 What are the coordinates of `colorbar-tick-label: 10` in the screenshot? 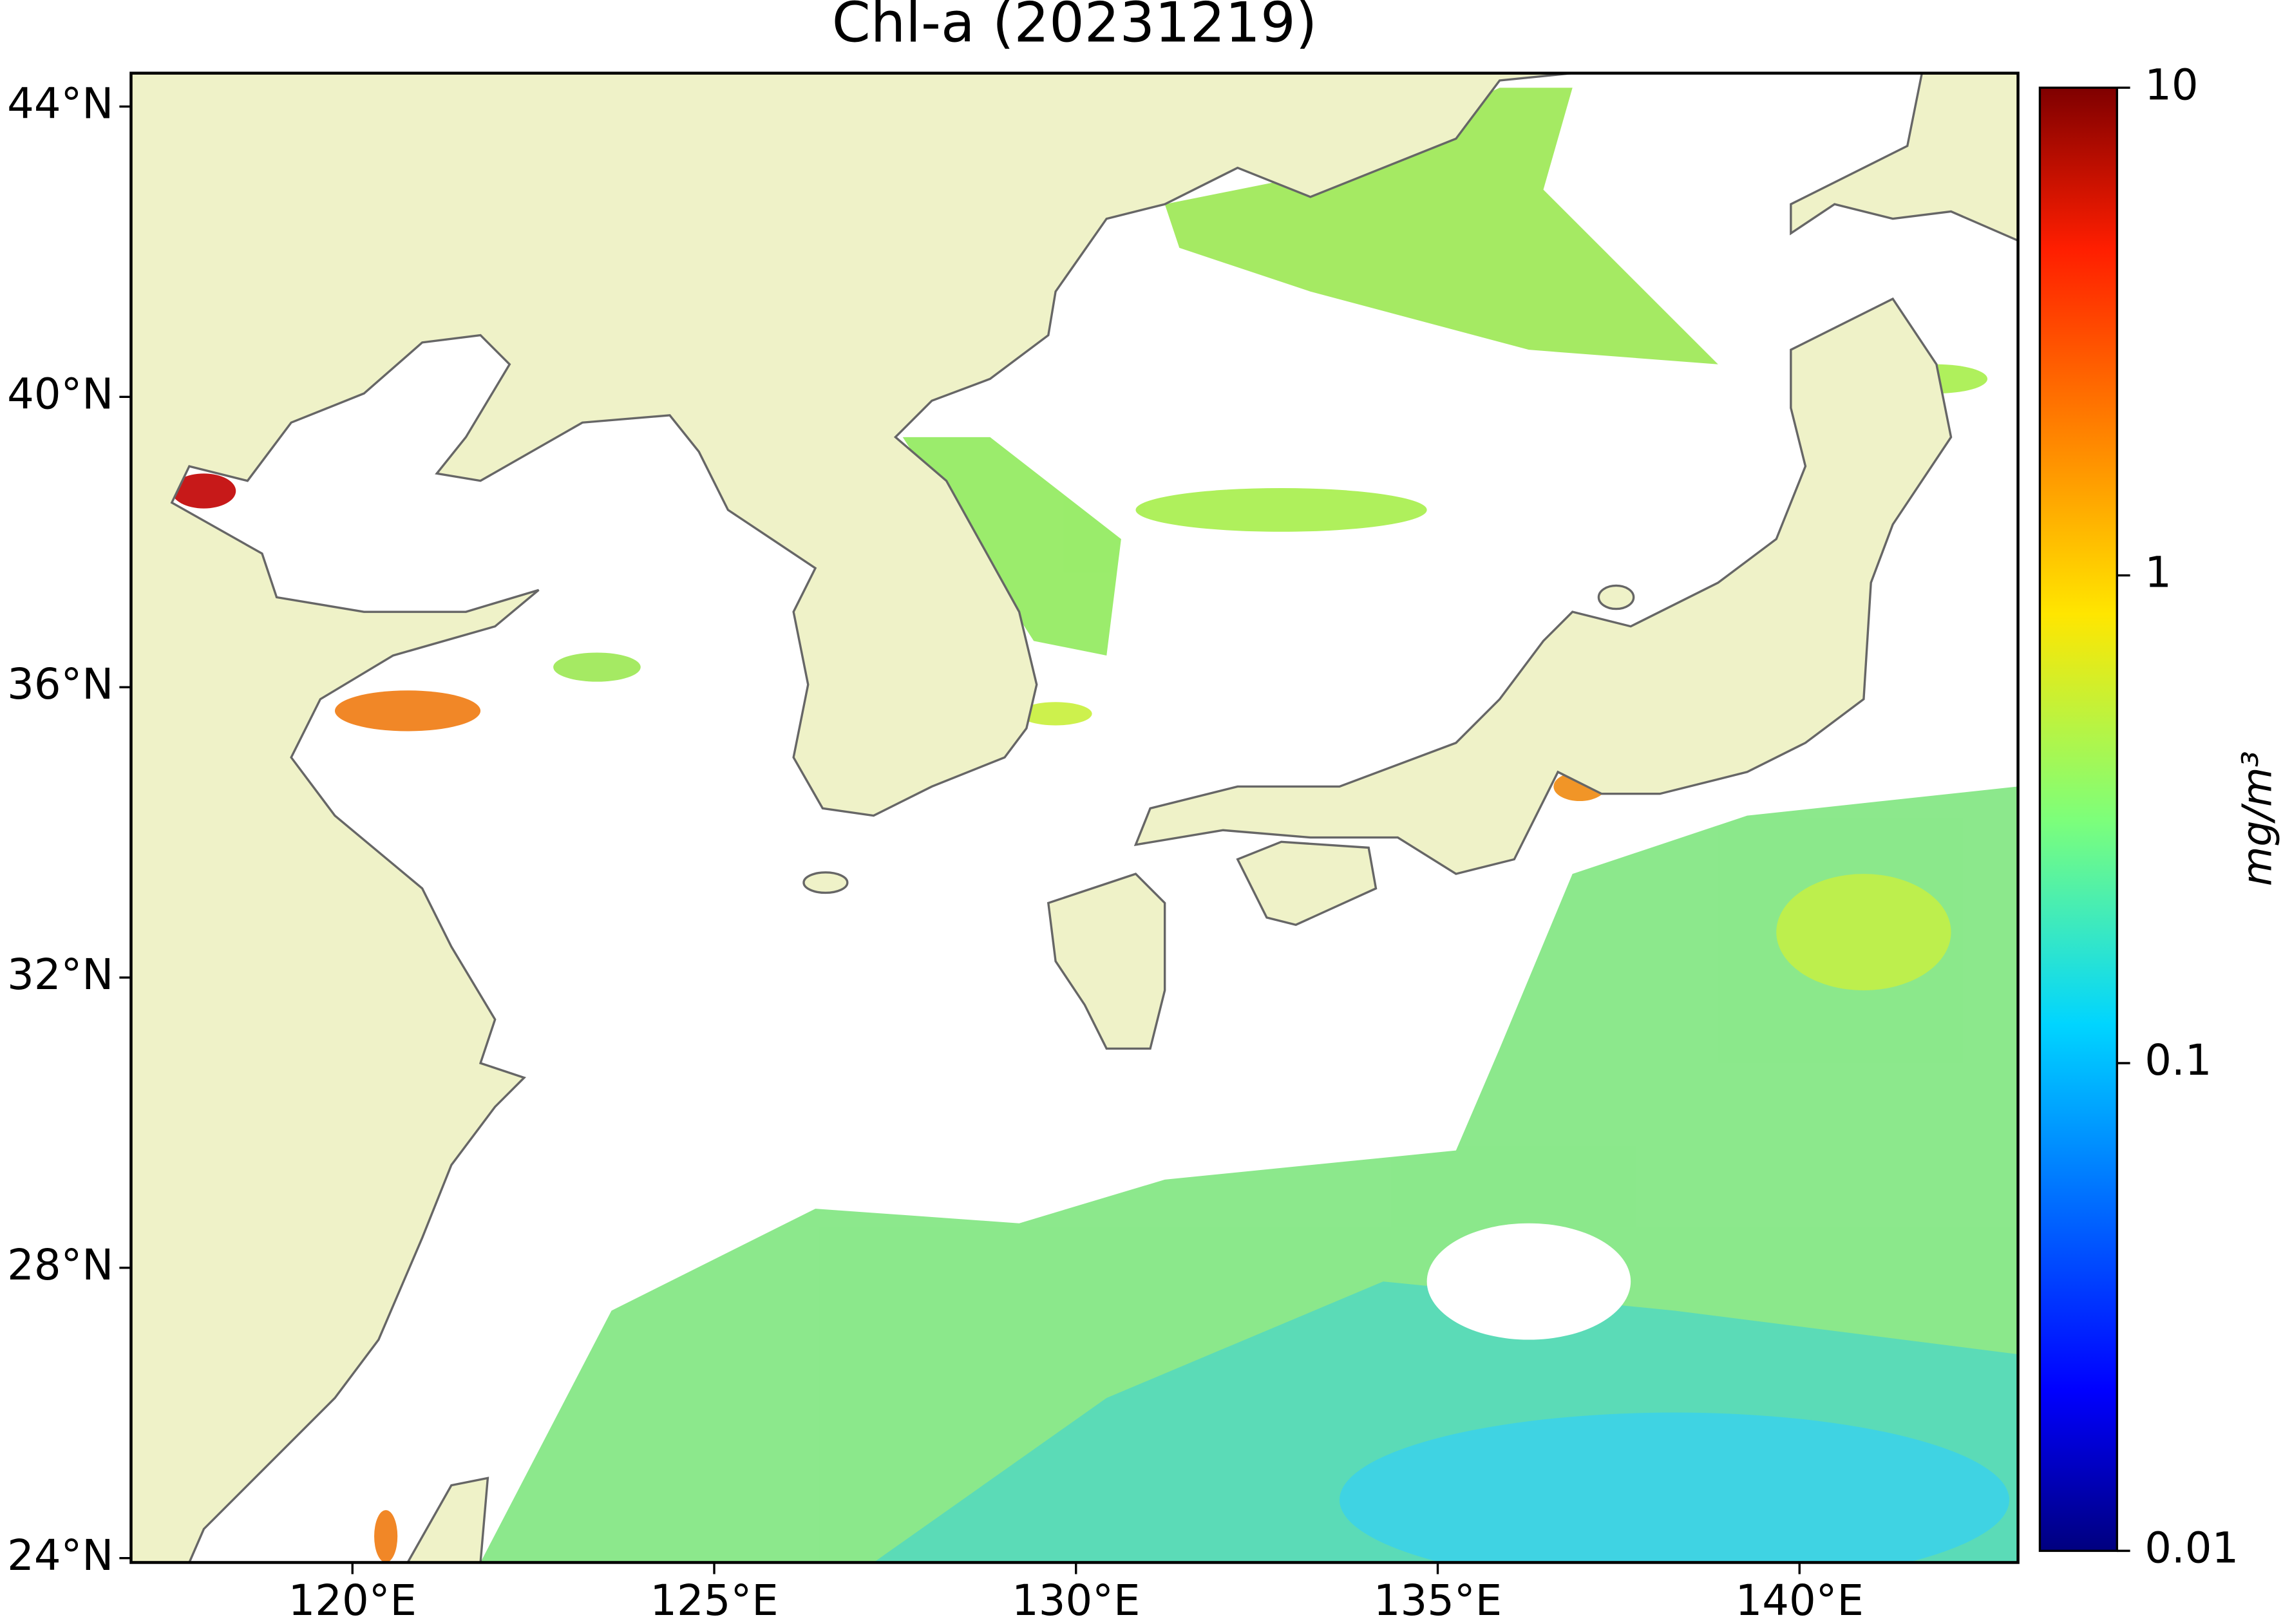 It's located at (2171, 85).